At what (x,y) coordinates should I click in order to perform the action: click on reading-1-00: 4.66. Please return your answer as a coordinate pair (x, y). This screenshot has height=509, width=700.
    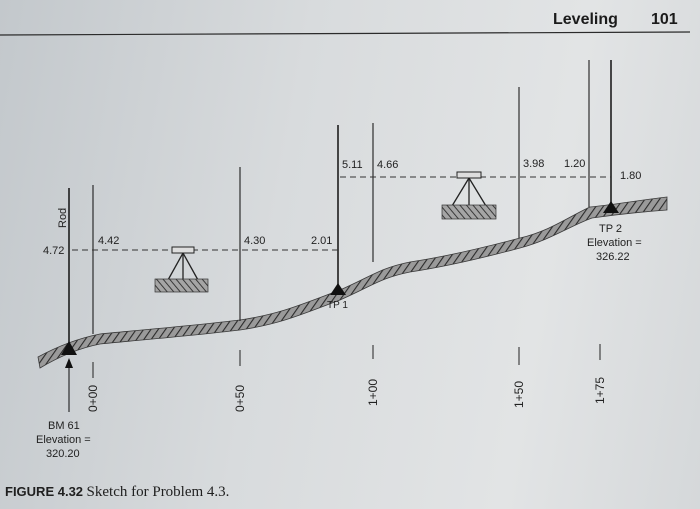
    Looking at the image, I should click on (387, 165).